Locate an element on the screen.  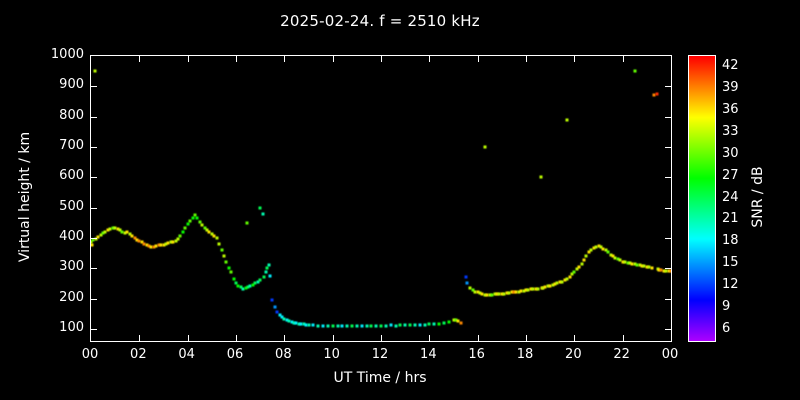
y-tick-label: 100 is located at coordinates (71, 327).